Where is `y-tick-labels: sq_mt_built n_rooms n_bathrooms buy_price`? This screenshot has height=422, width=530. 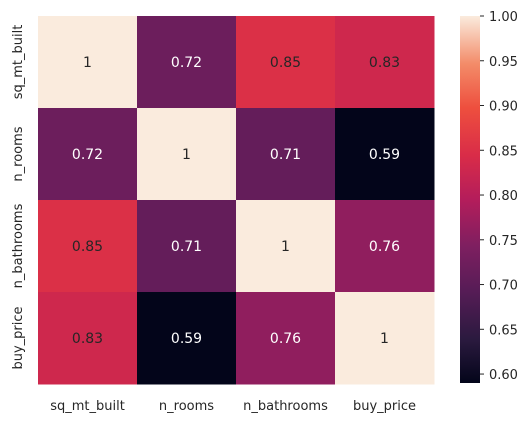 y-tick-labels: sq_mt_built n_rooms n_bathrooms buy_price is located at coordinates (18, 197).